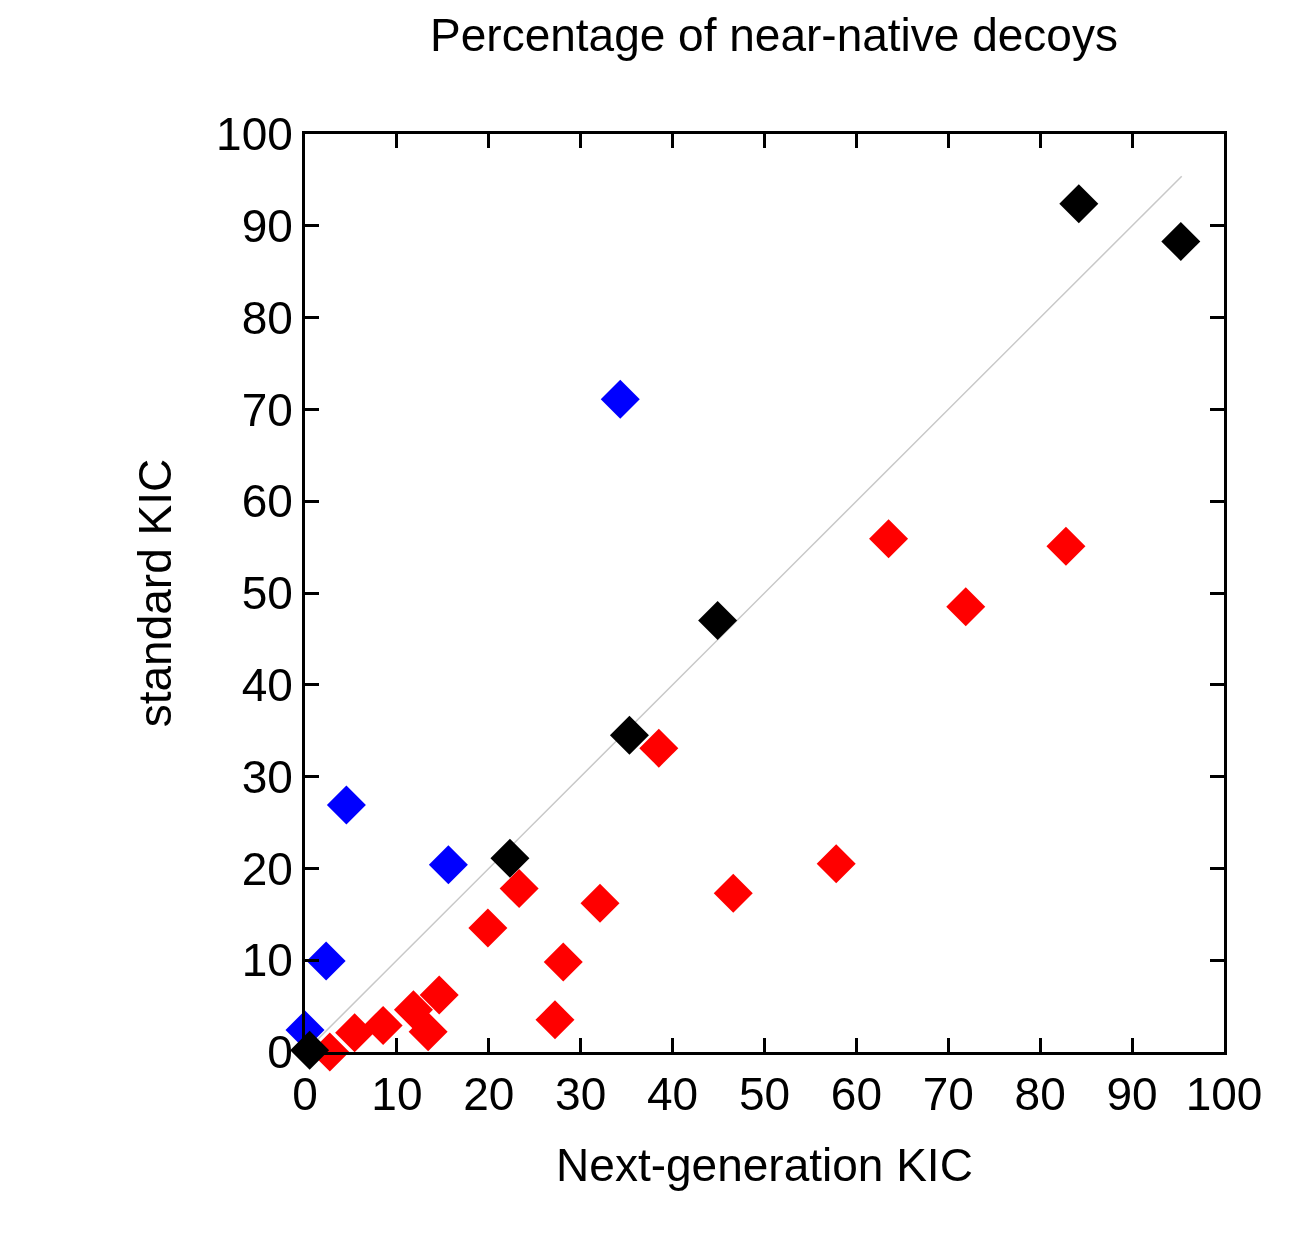  Describe the element at coordinates (267, 960) in the screenshot. I see `y-tick-label: 10` at that location.